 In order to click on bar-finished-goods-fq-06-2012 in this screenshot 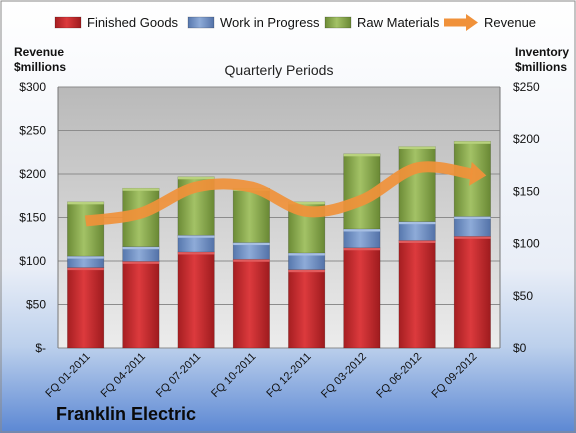, I will do `click(417, 294)`.